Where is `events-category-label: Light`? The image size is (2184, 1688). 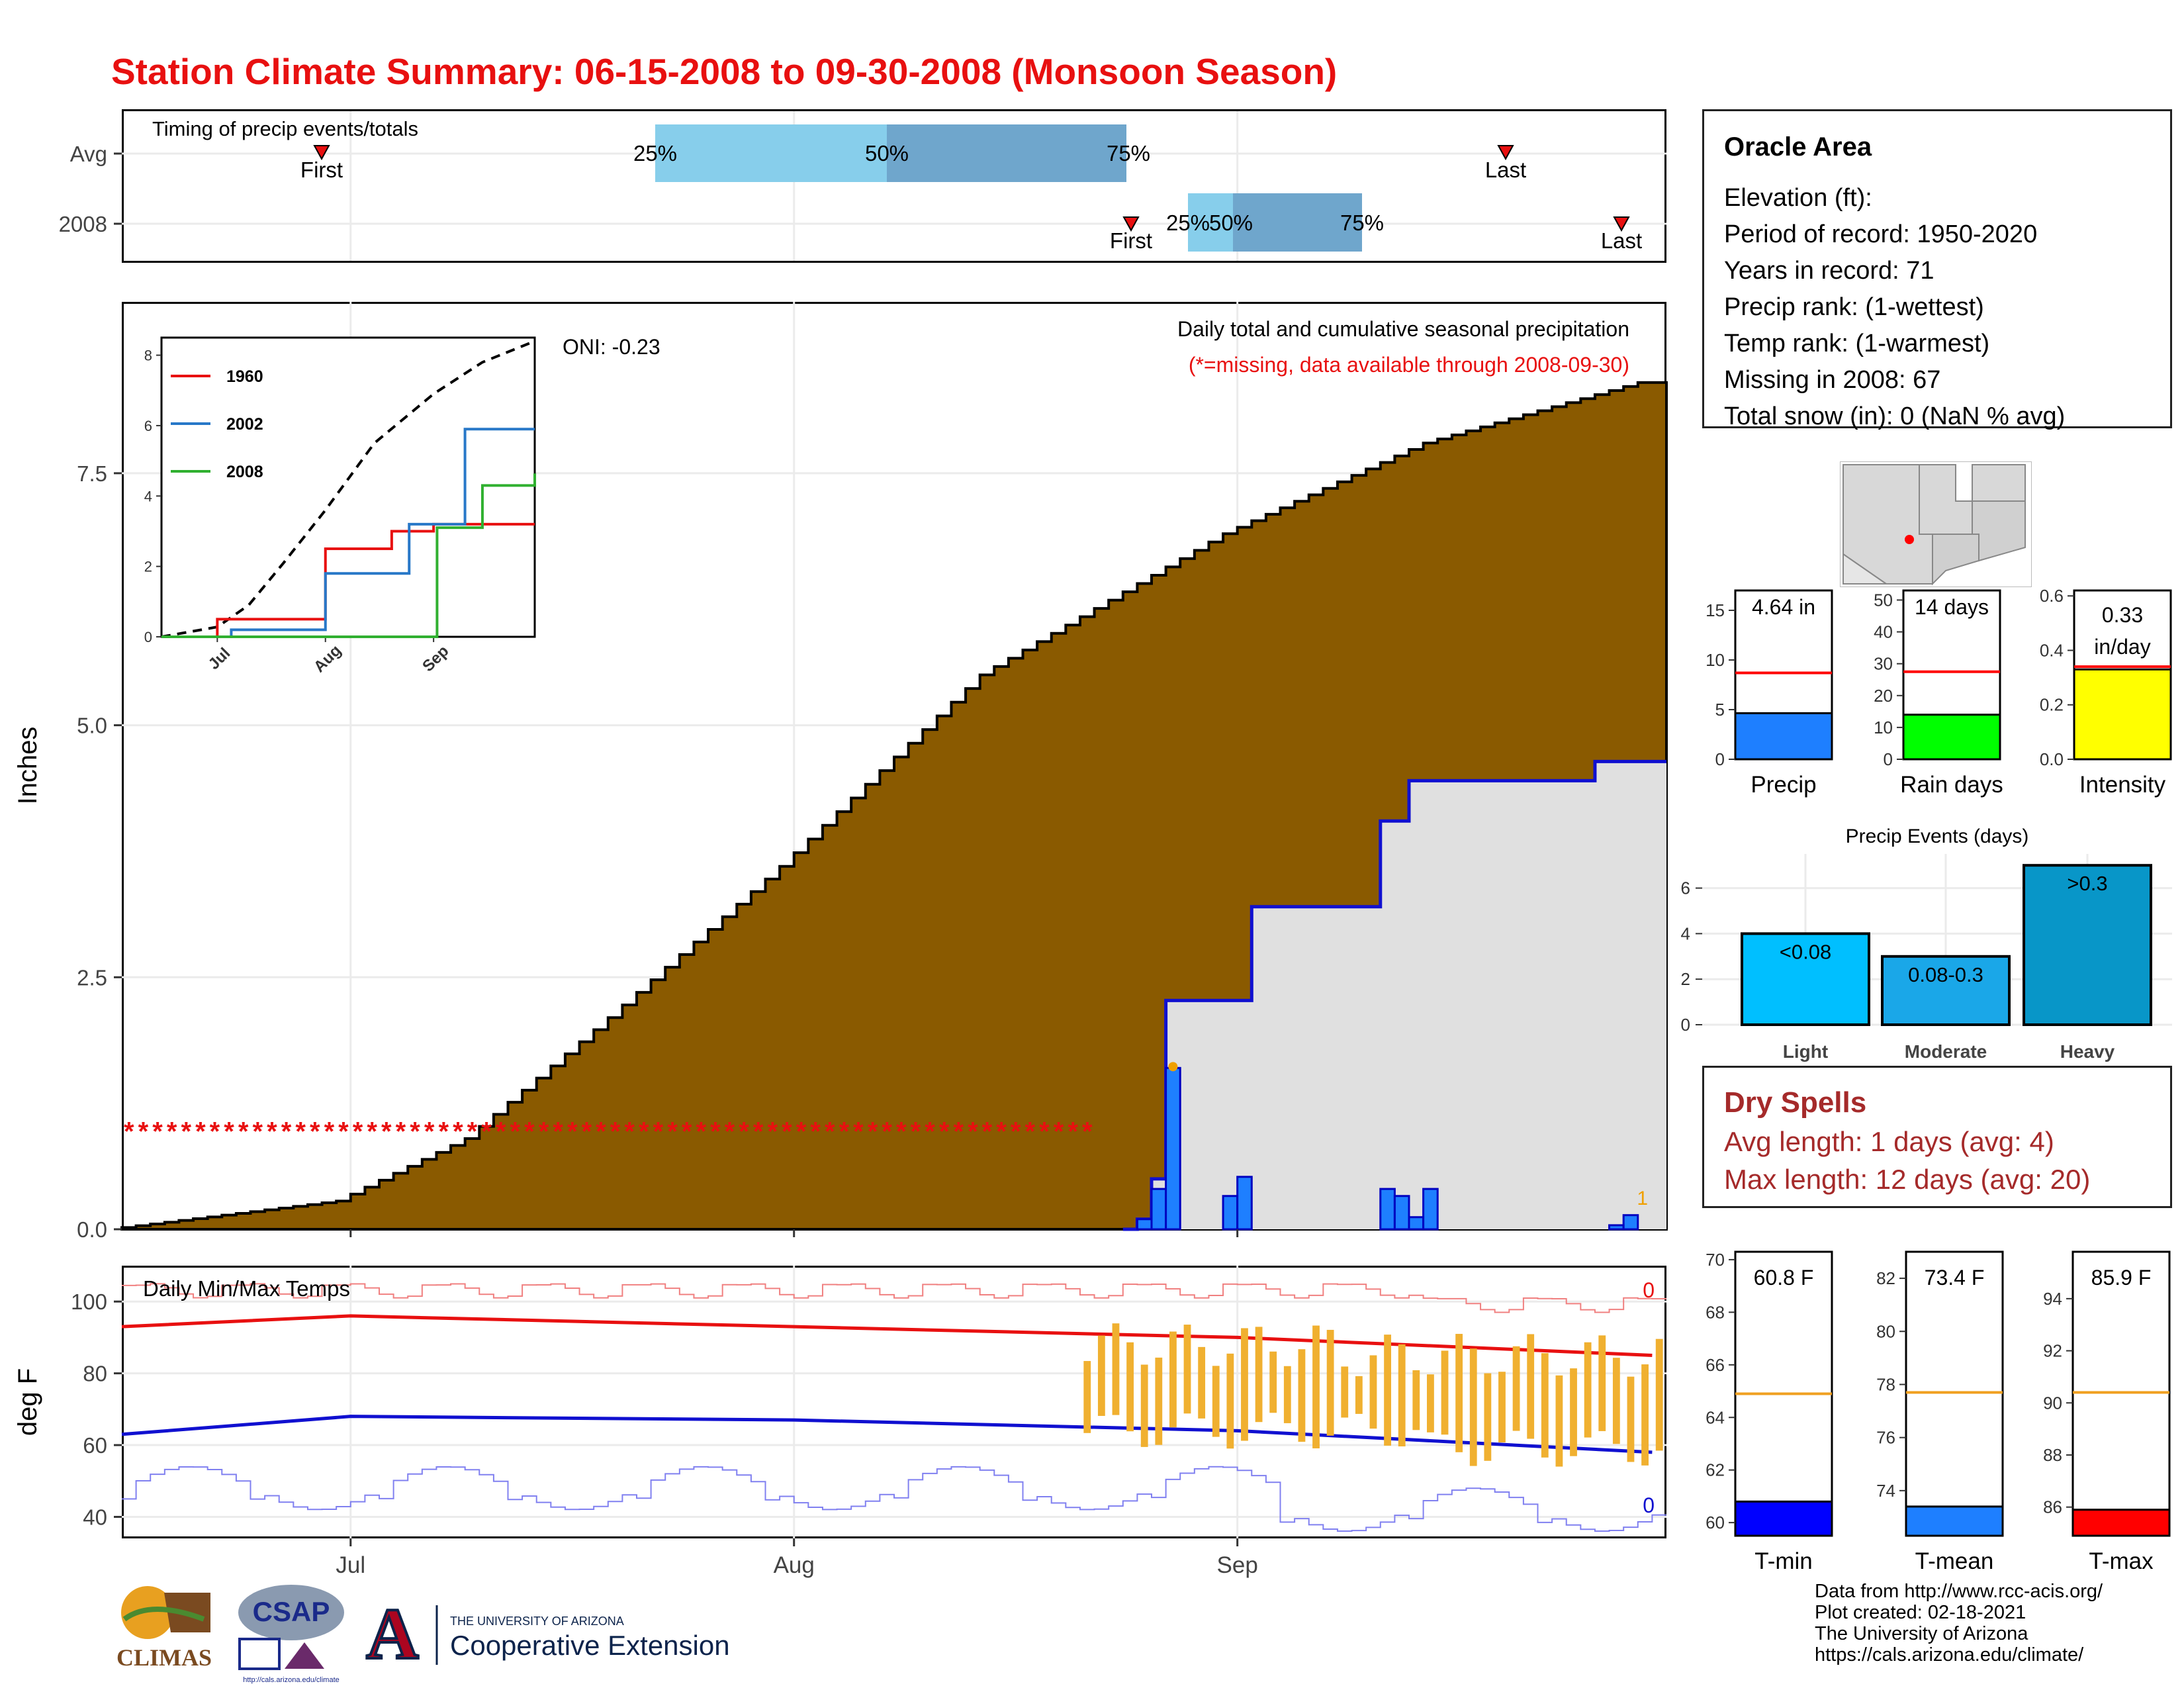
events-category-label: Light is located at coordinates (1806, 1051).